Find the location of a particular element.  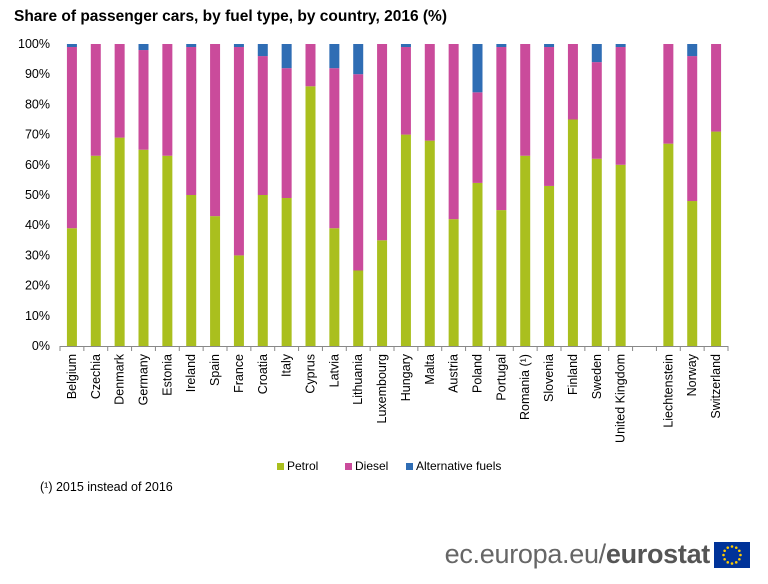

y-tick-label: 80% is located at coordinates (37, 104).